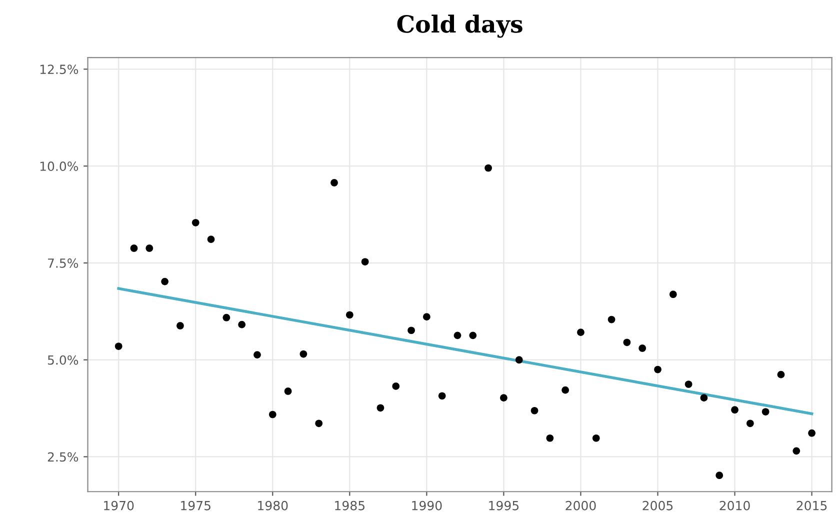 This screenshot has width=836, height=523. Describe the element at coordinates (735, 505) in the screenshot. I see `x-tick-label: 2010` at that location.